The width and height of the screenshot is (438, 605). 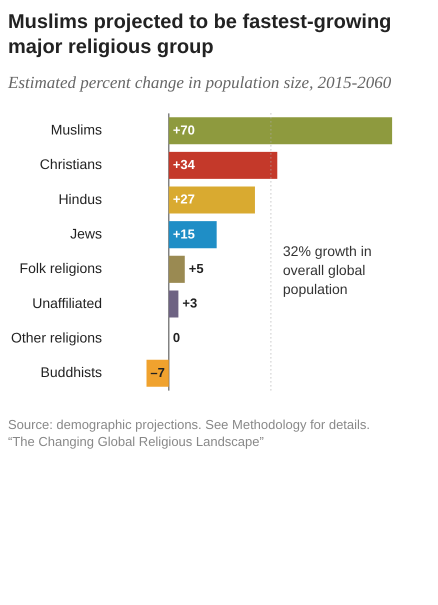 What do you see at coordinates (190, 303) in the screenshot?
I see `data-label: +3` at bounding box center [190, 303].